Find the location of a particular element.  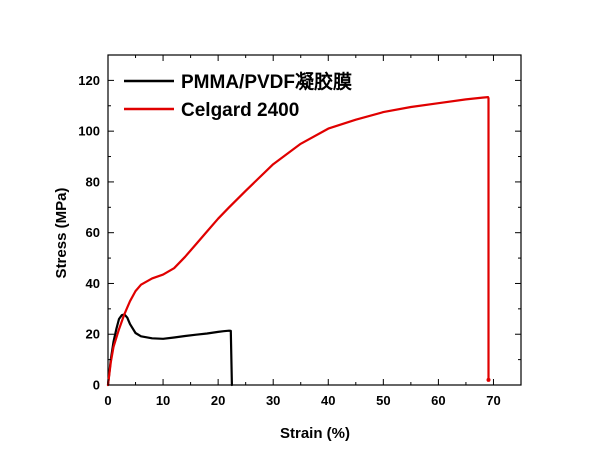

y-tick-label: 80 is located at coordinates (93, 181).